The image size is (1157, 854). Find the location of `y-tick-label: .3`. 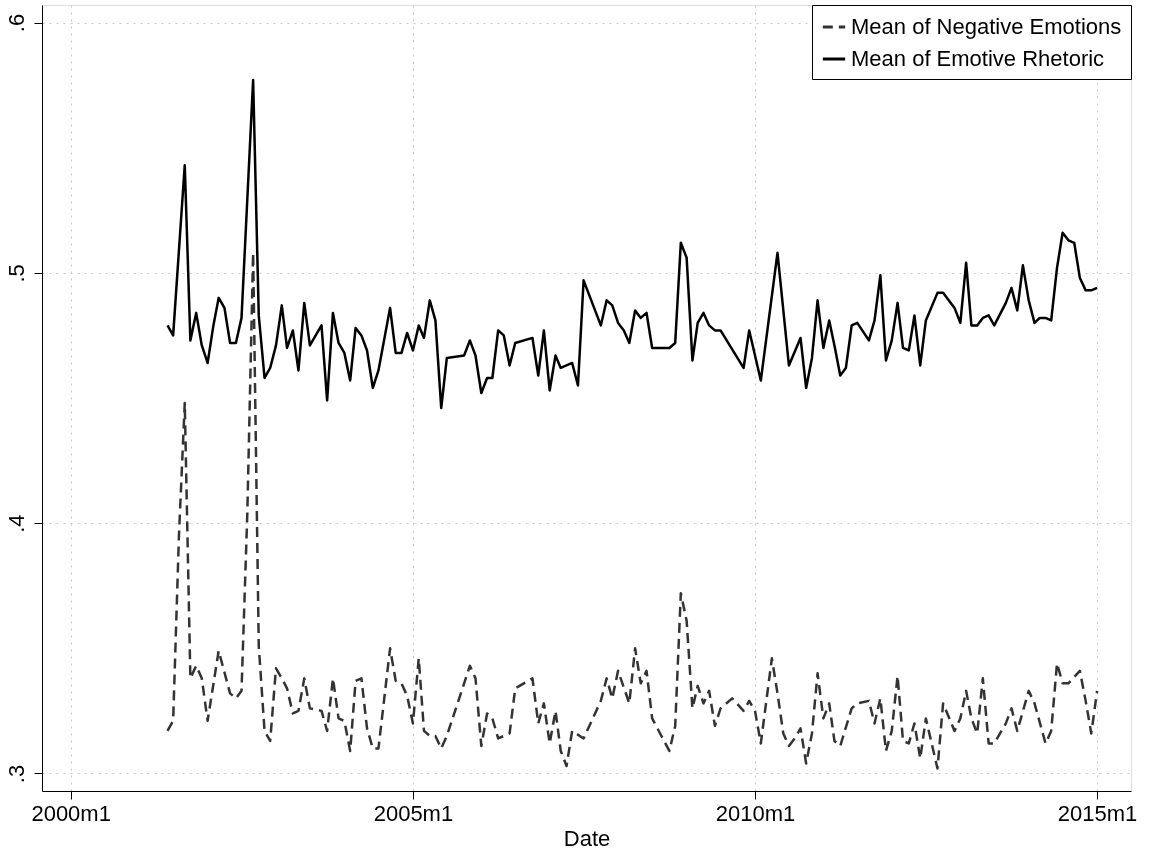

y-tick-label: .3 is located at coordinates (16, 774).